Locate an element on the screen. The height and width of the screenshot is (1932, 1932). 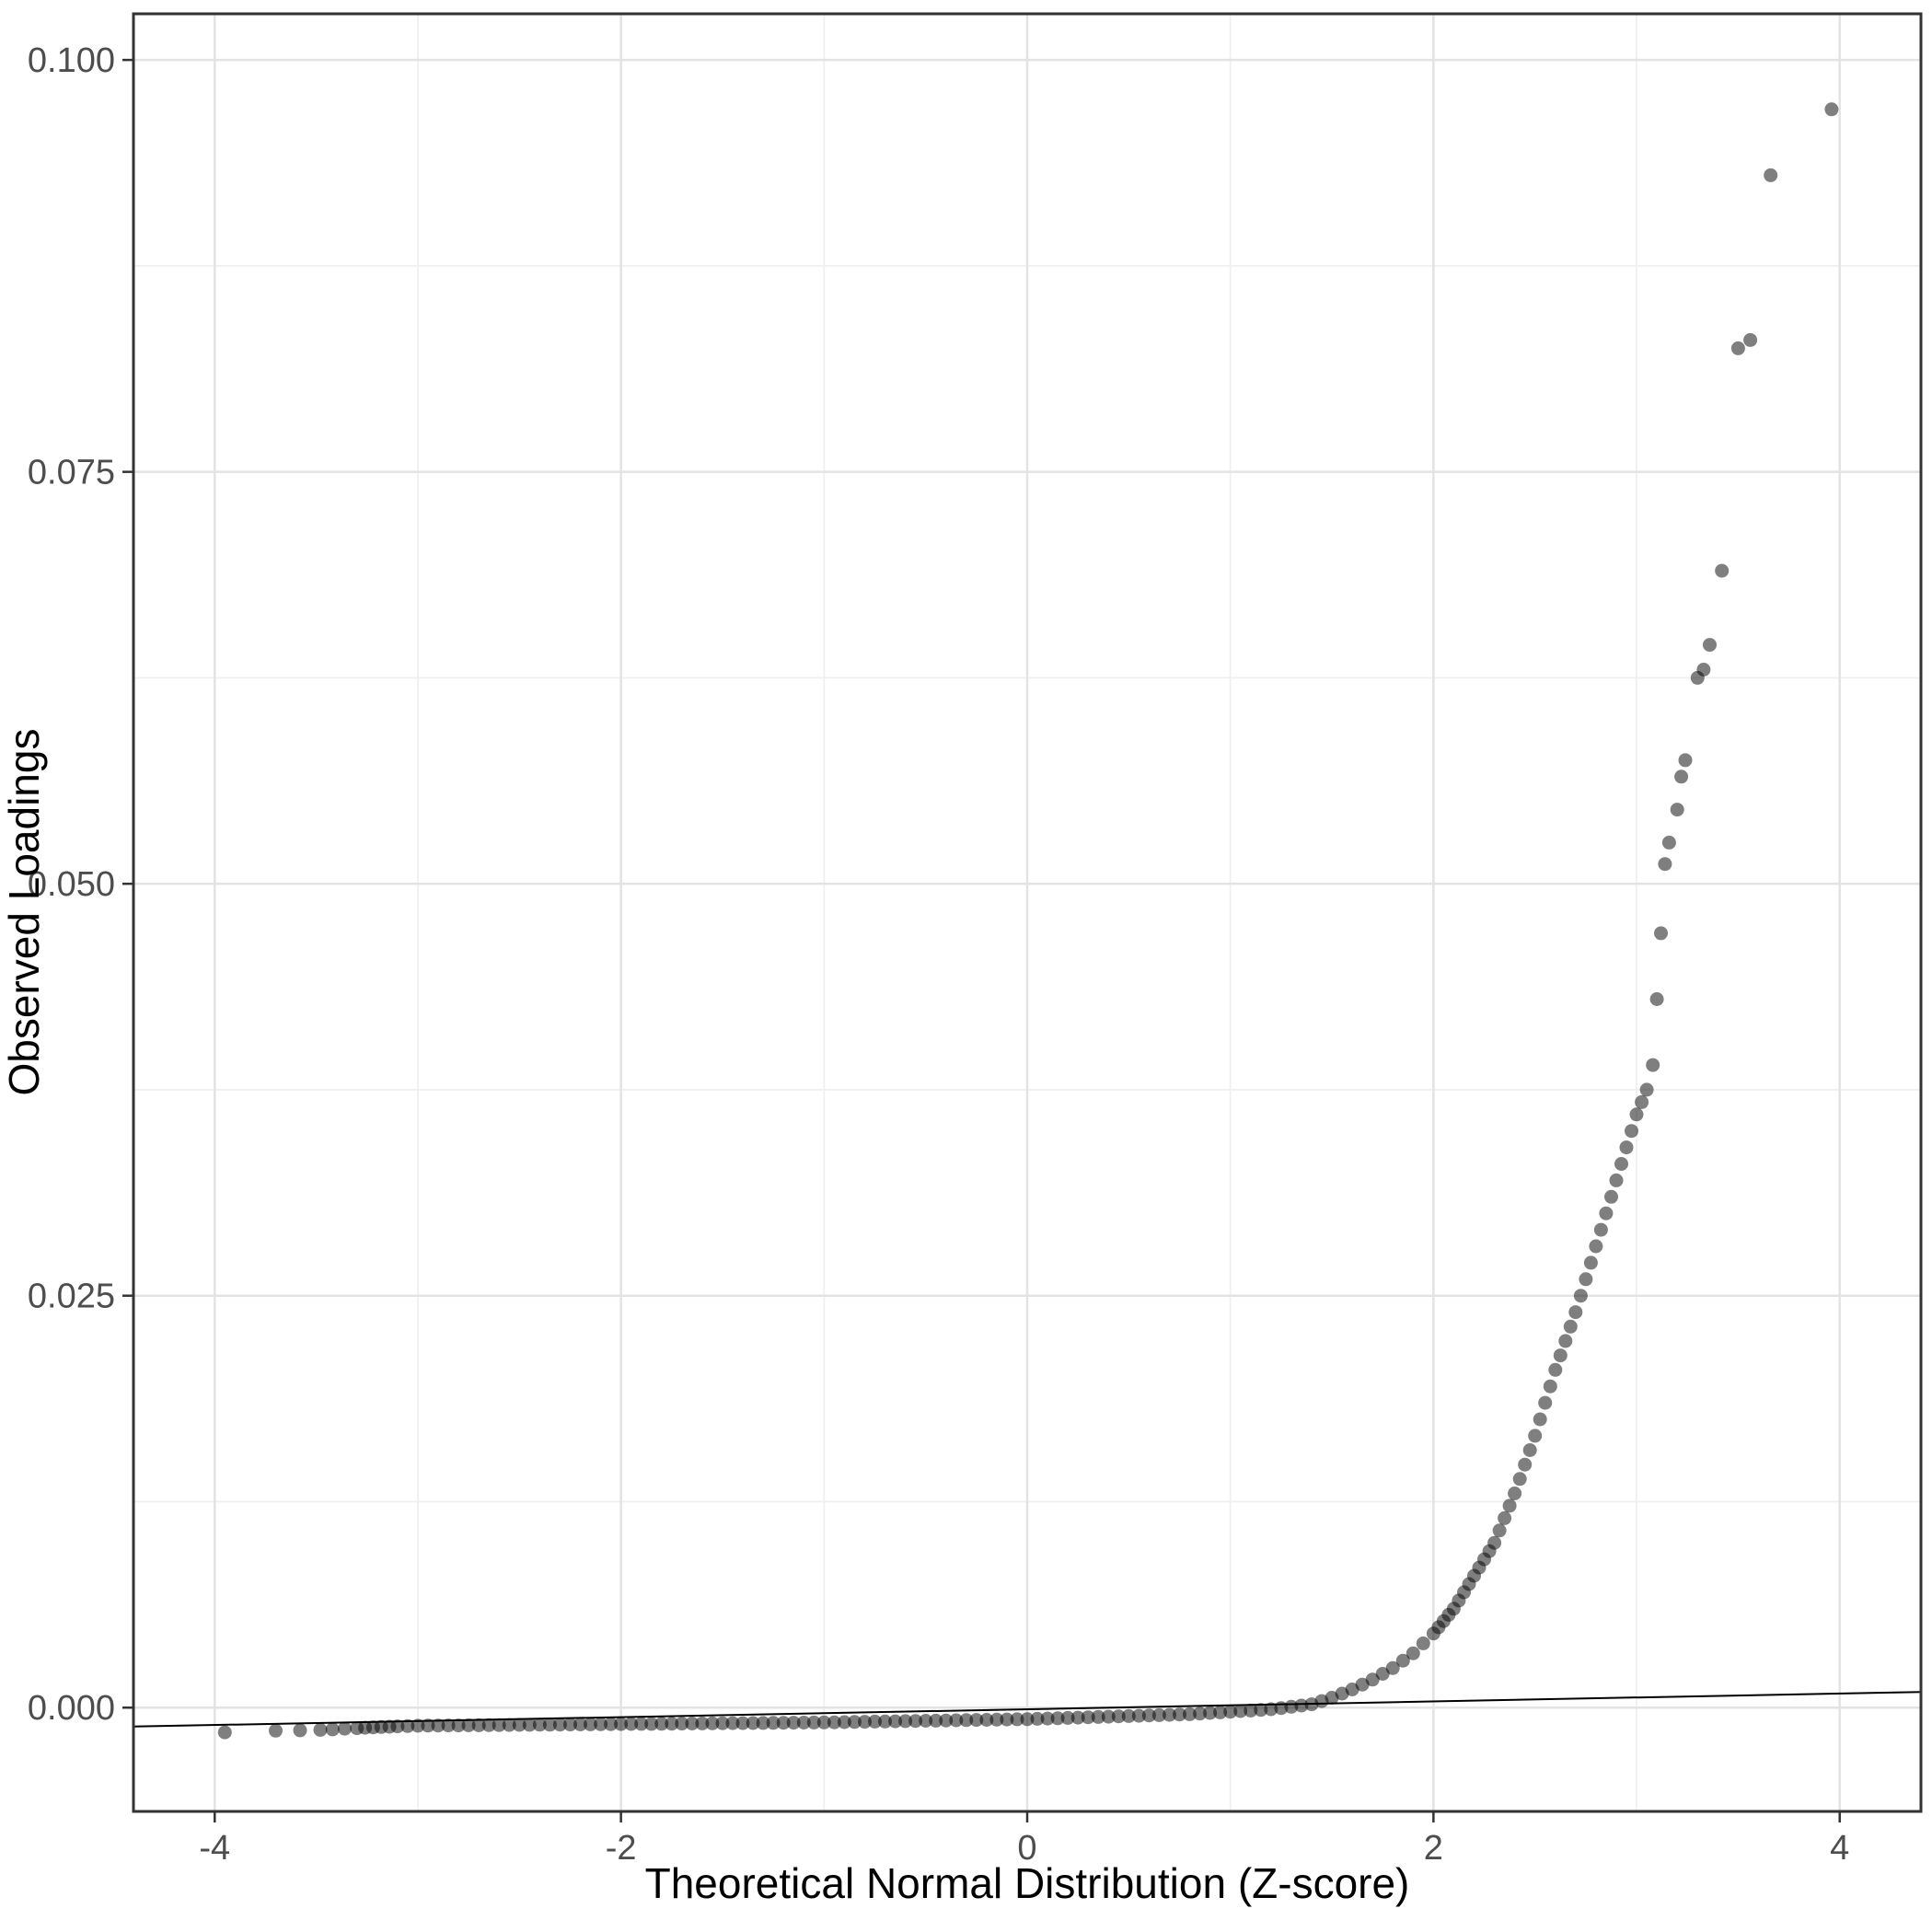
x-tick-label: 2 is located at coordinates (1433, 1849).